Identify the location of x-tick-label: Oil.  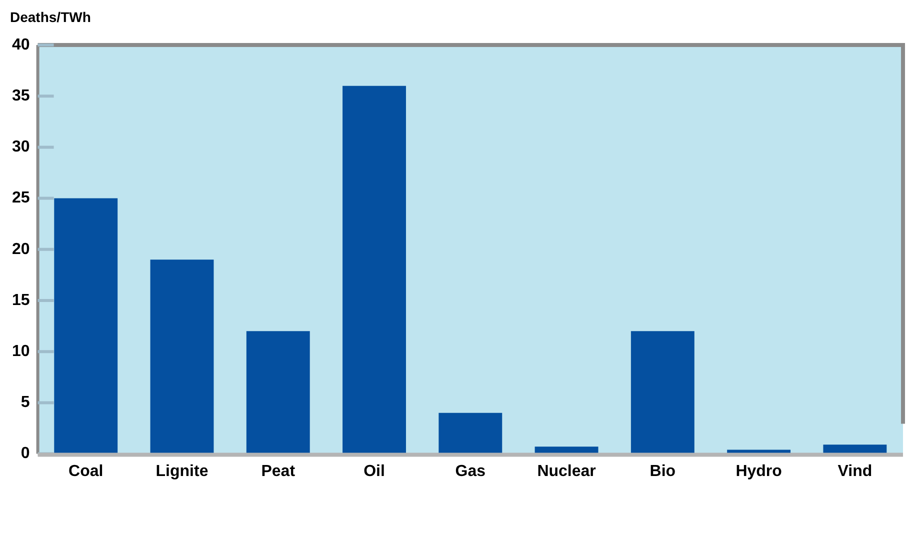
(374, 471).